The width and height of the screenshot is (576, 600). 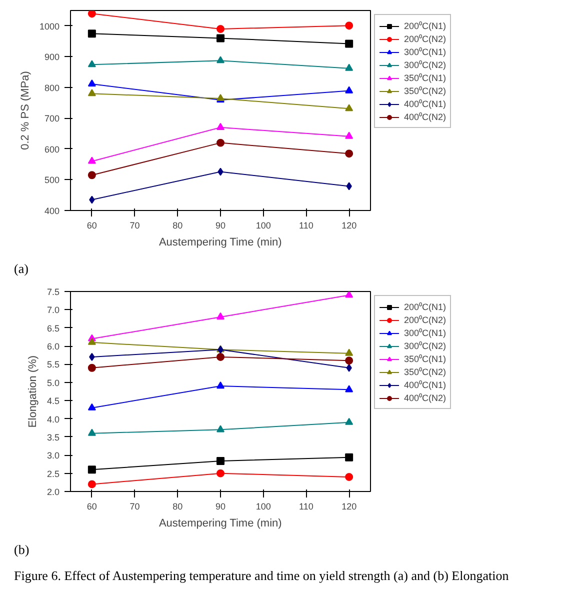 What do you see at coordinates (53, 310) in the screenshot?
I see `y-tick-label: 7.0` at bounding box center [53, 310].